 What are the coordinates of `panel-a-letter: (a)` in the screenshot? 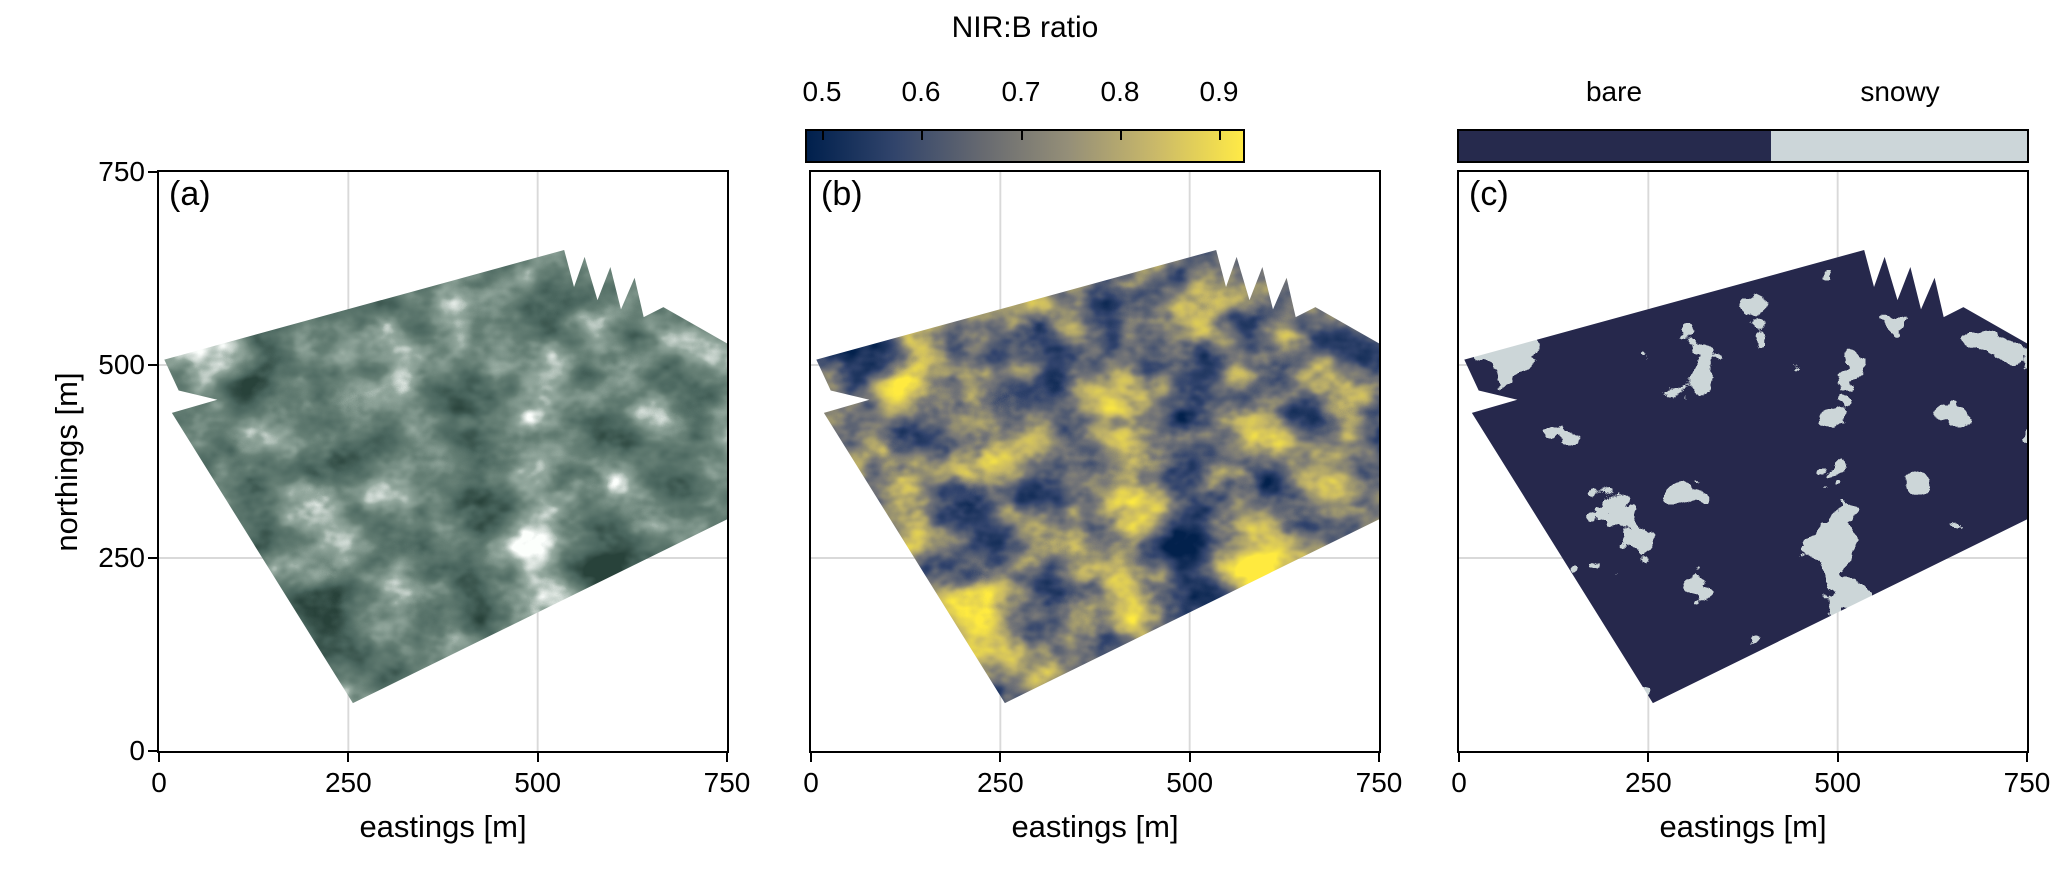 It's located at (190, 194).